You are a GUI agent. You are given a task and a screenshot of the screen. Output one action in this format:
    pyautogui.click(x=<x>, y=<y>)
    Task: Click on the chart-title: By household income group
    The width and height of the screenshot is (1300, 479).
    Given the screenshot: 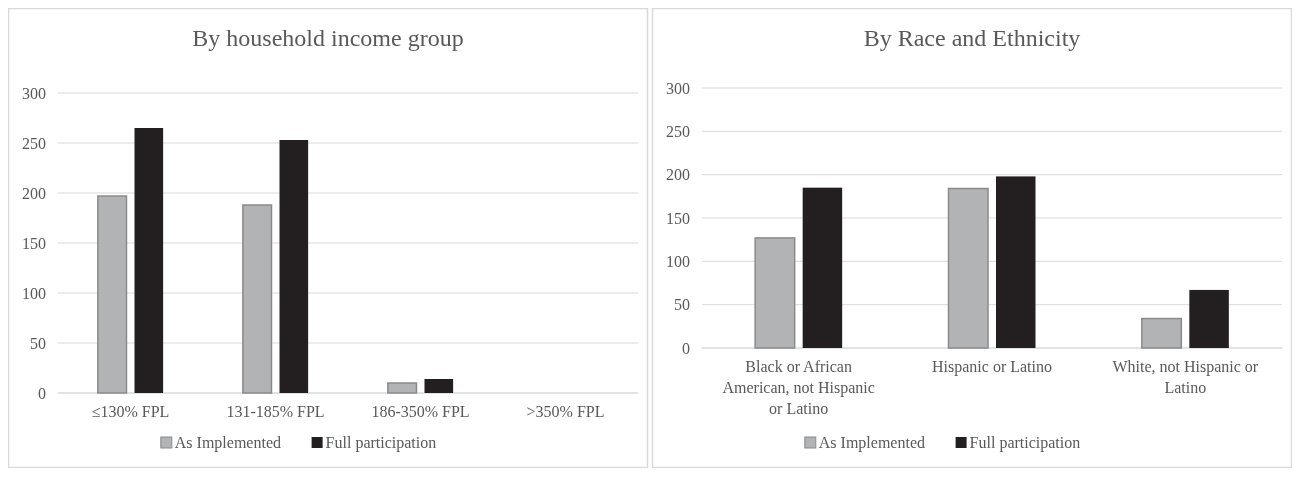 What is the action you would take?
    pyautogui.click(x=328, y=38)
    